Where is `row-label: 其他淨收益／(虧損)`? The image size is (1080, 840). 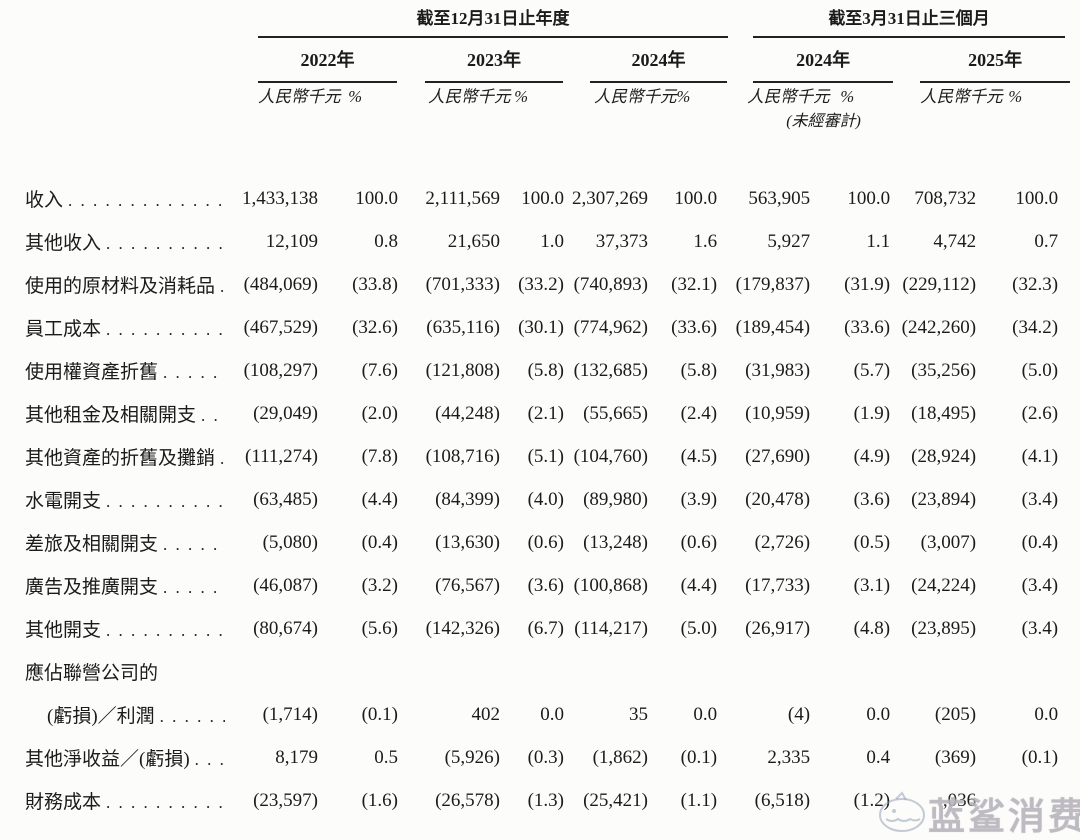
row-label: 其他淨收益／(虧損) is located at coordinates (107, 759).